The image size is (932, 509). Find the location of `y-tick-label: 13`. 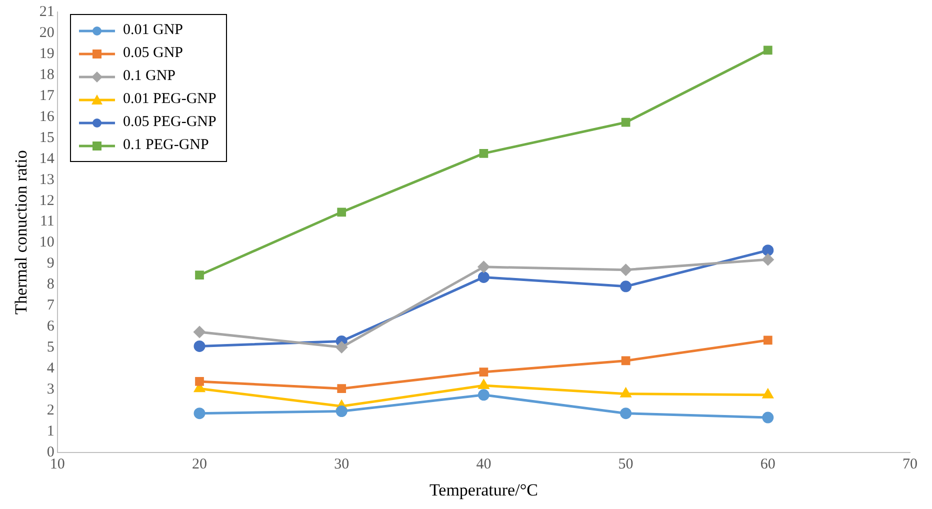

y-tick-label: 13 is located at coordinates (46, 180).